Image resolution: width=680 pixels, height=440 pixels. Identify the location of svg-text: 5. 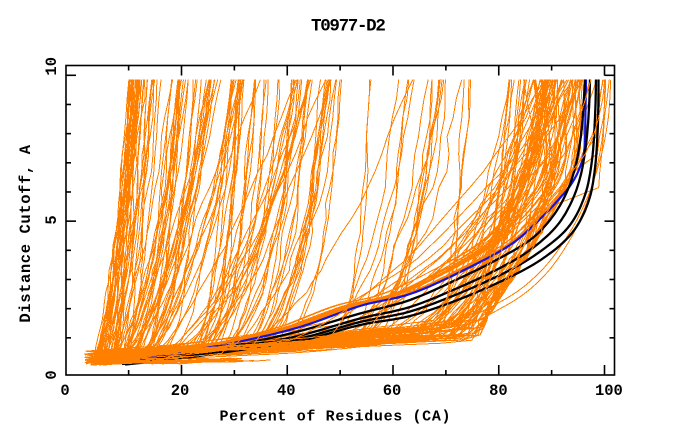
(52, 219).